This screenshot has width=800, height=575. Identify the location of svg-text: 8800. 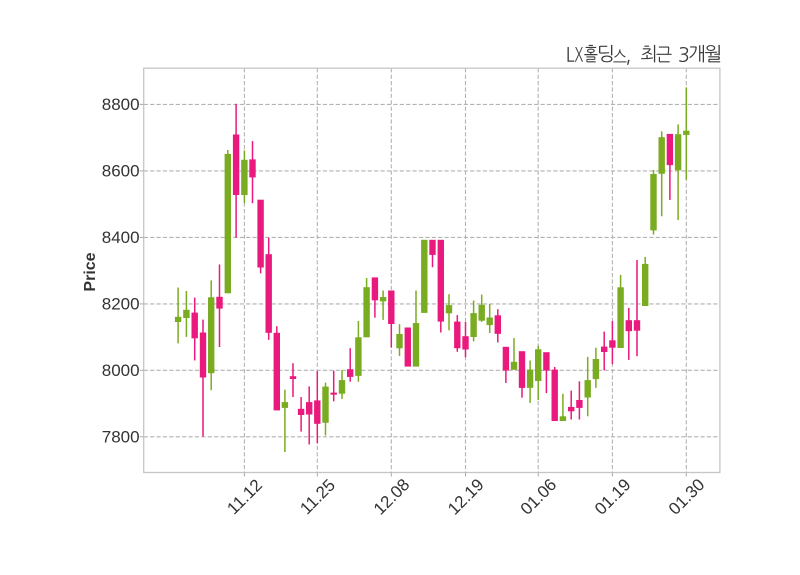
(121, 104).